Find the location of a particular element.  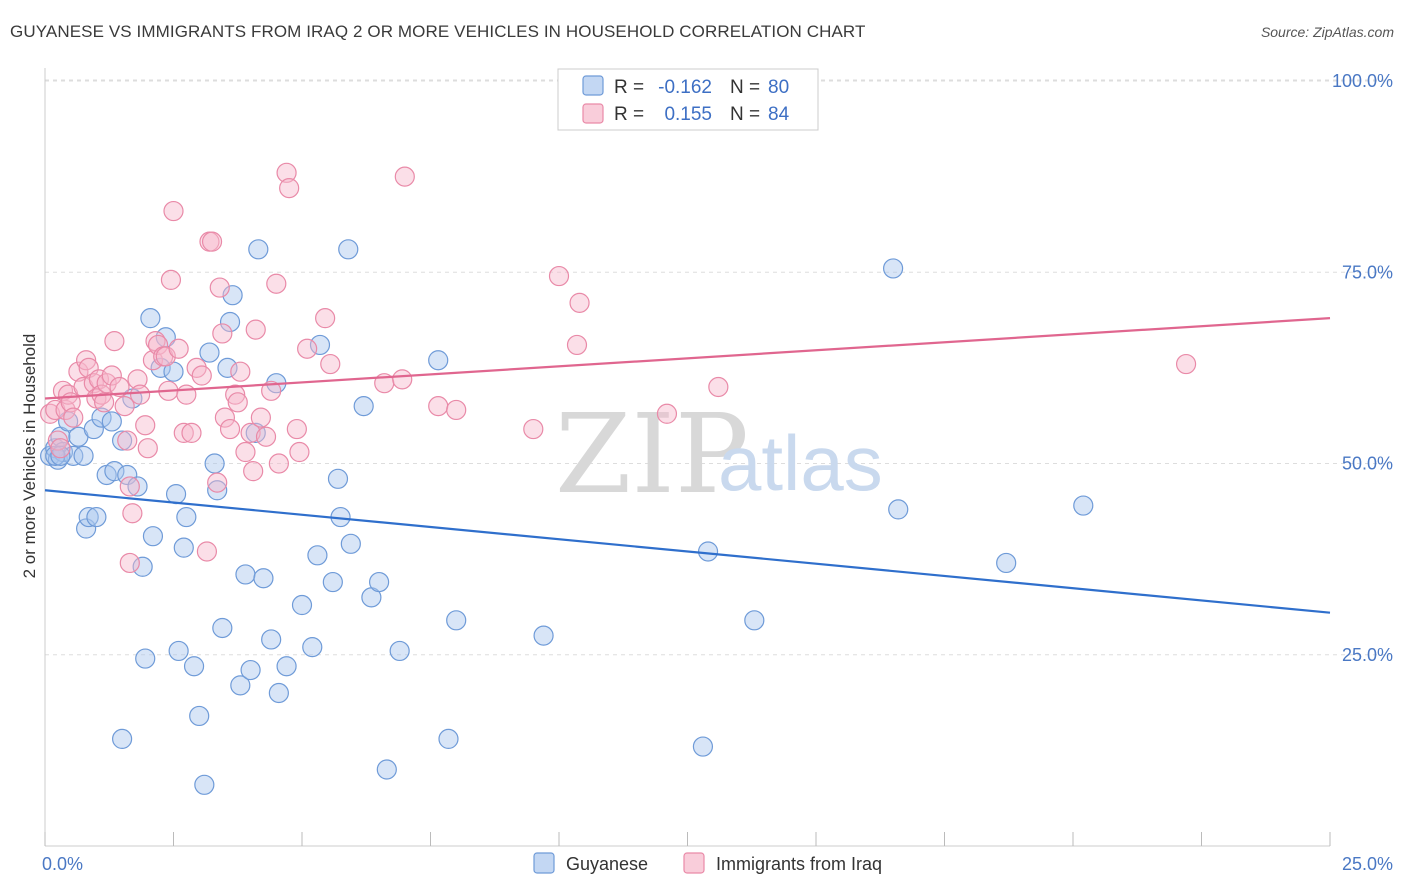

bottom-legend: Guyanese Immigrants from Iraq is located at coordinates (707, 863).